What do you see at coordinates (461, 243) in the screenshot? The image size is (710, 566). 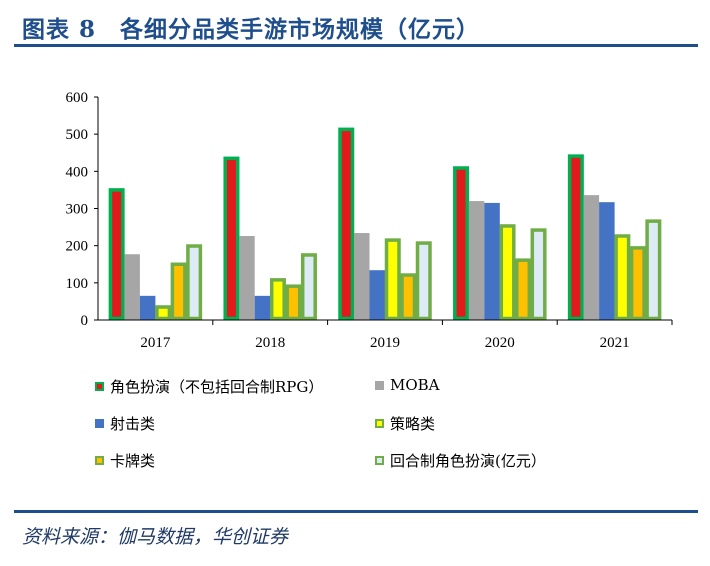 I see `bar-0-2020` at bounding box center [461, 243].